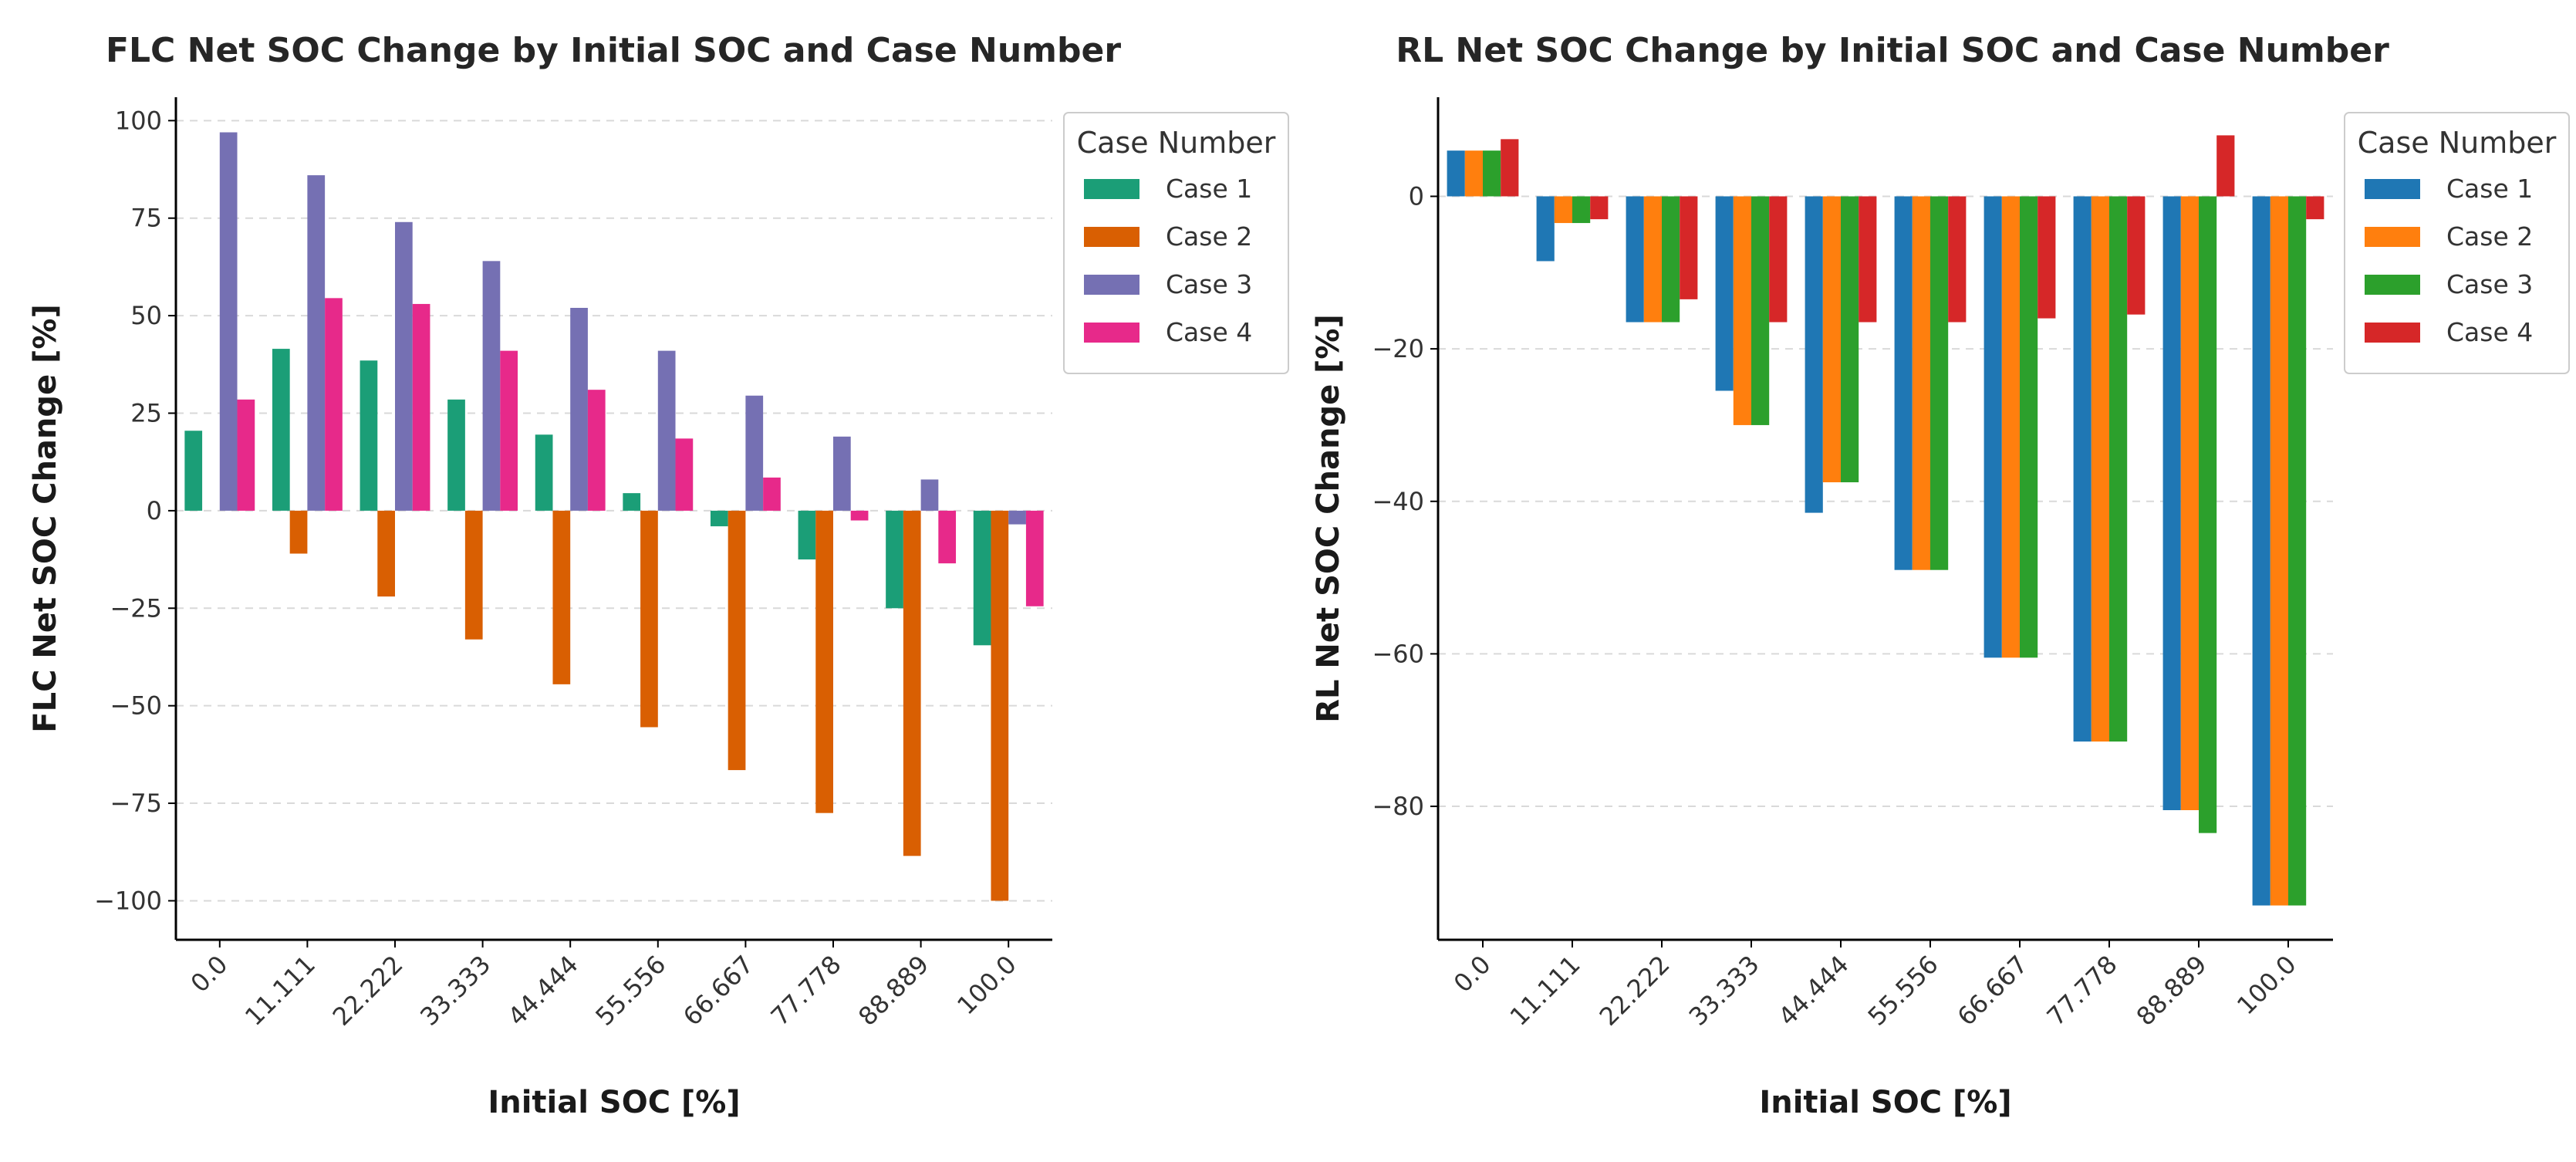 This screenshot has width=2576, height=1162. What do you see at coordinates (1209, 189) in the screenshot?
I see `legend-label-1: Case 1` at bounding box center [1209, 189].